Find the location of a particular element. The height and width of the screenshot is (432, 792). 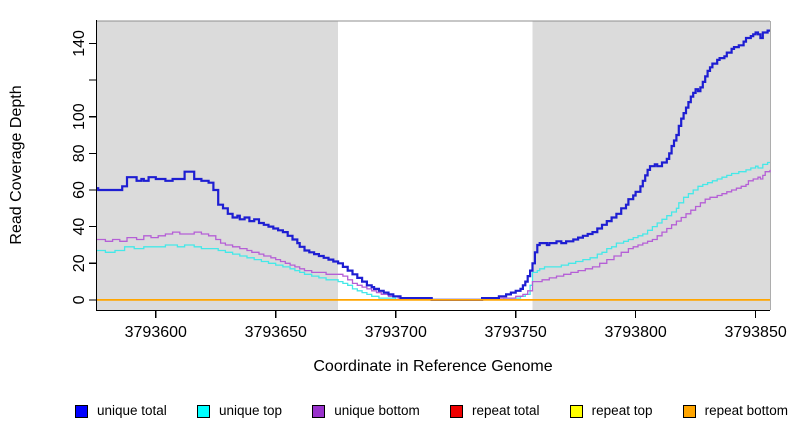

legend-swatch-unique-total is located at coordinates (81, 411).